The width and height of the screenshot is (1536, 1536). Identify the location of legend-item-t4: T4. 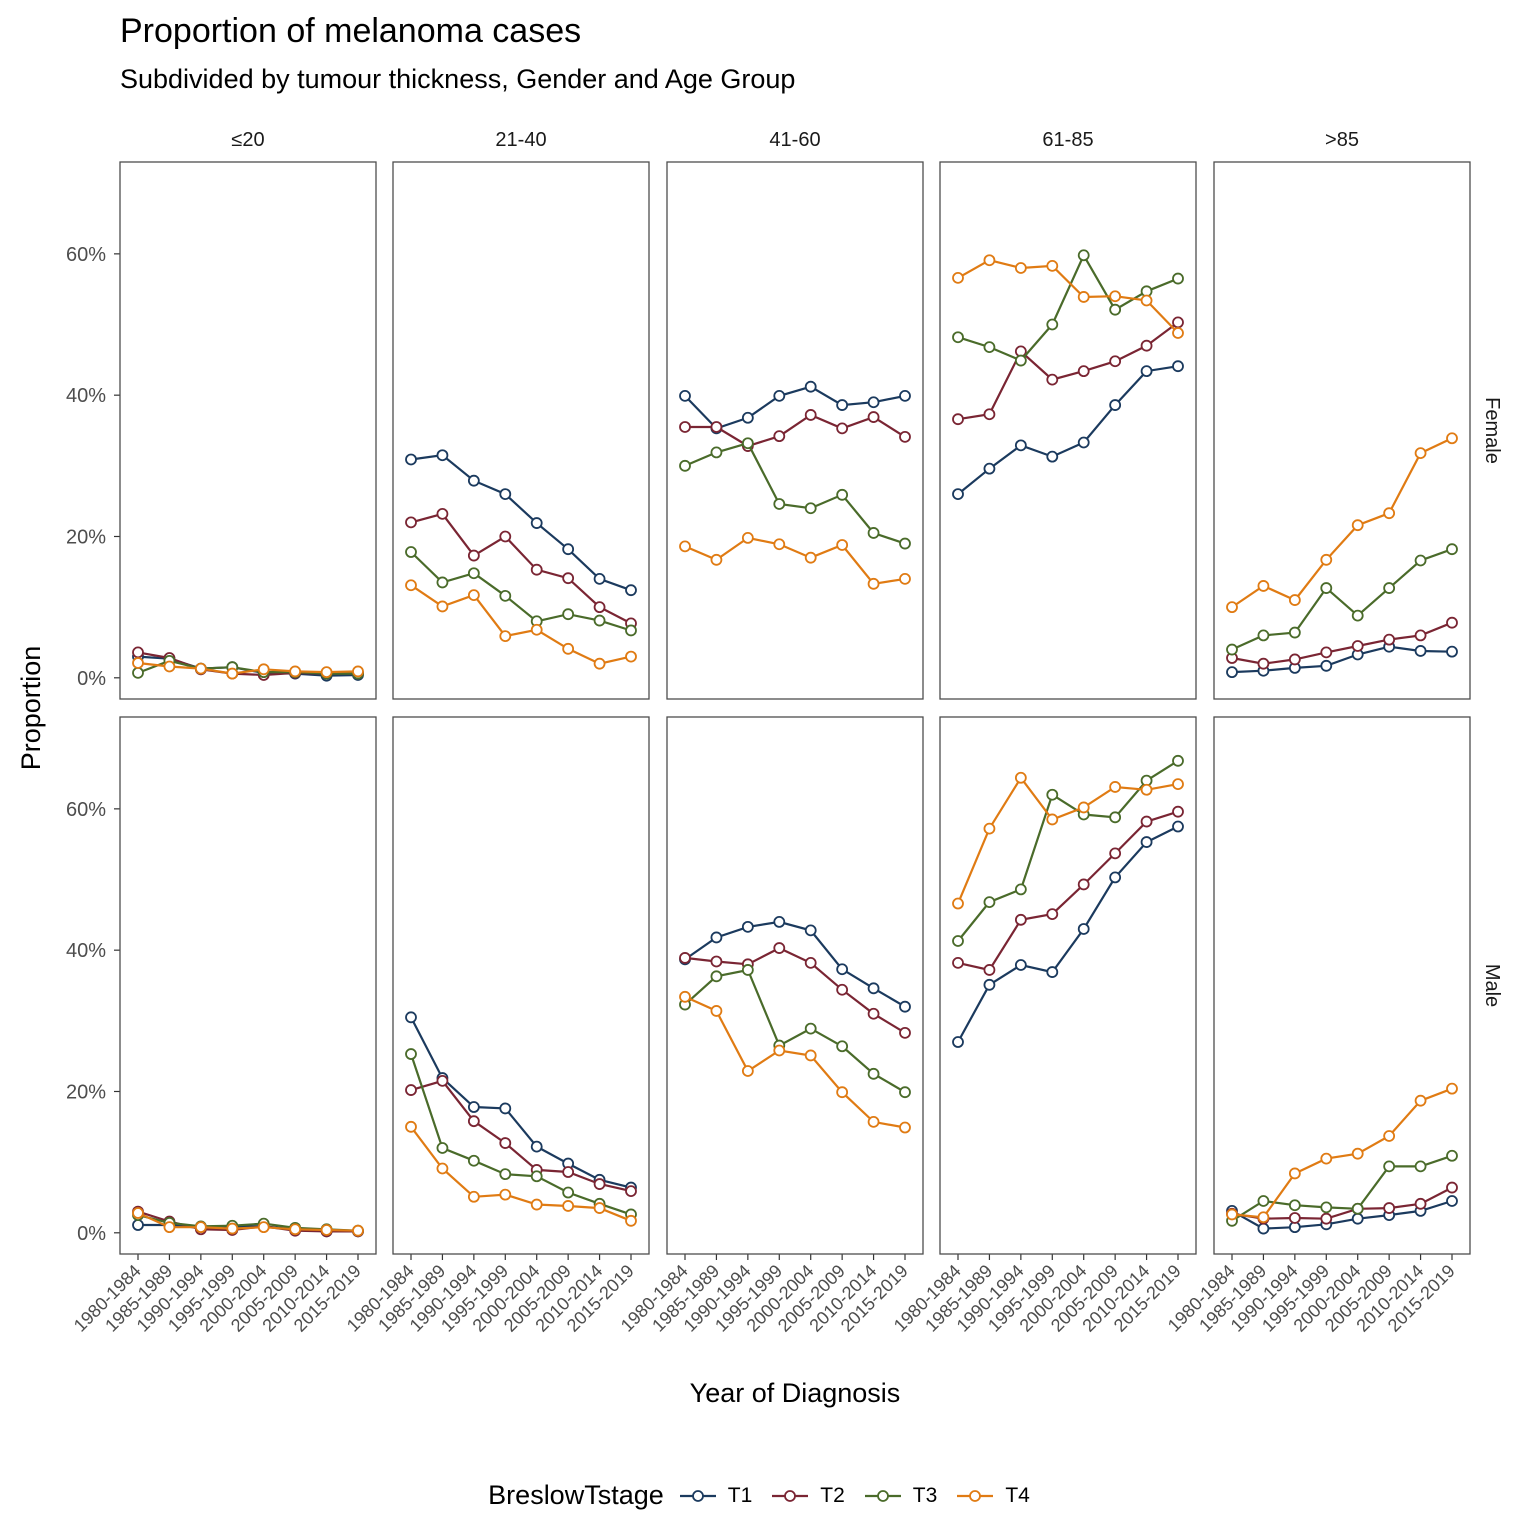
(992, 1496).